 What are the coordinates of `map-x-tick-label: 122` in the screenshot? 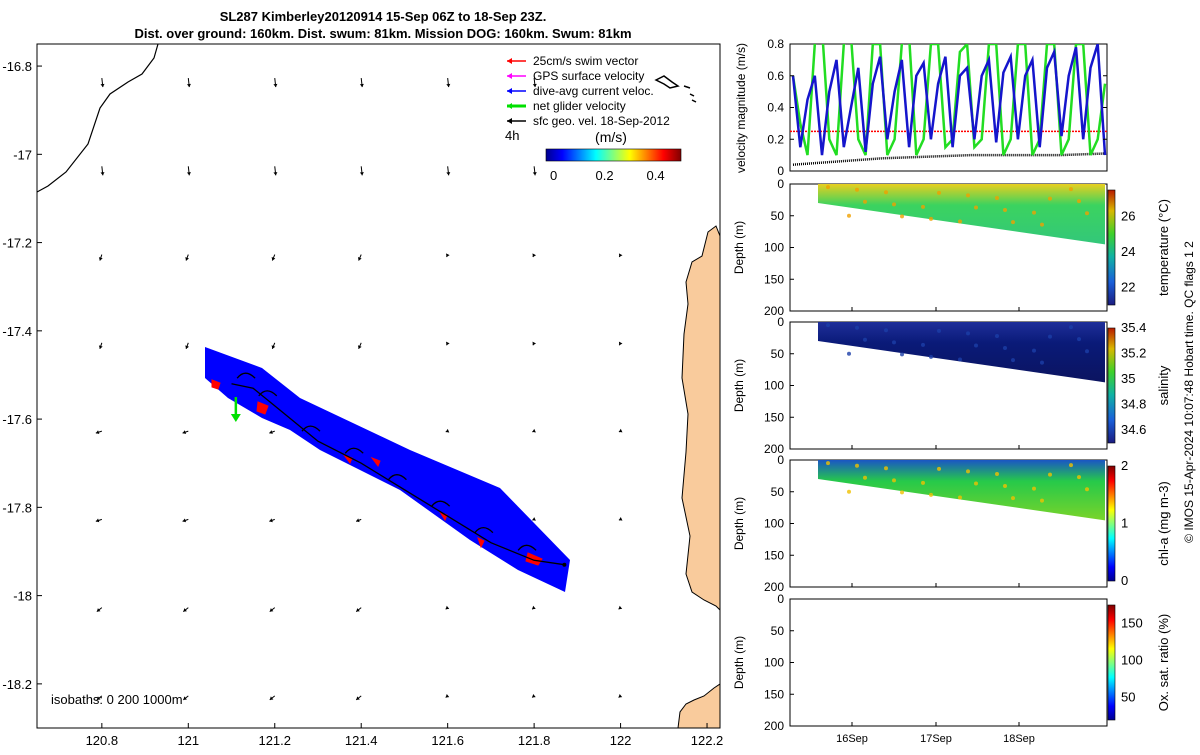 It's located at (621, 740).